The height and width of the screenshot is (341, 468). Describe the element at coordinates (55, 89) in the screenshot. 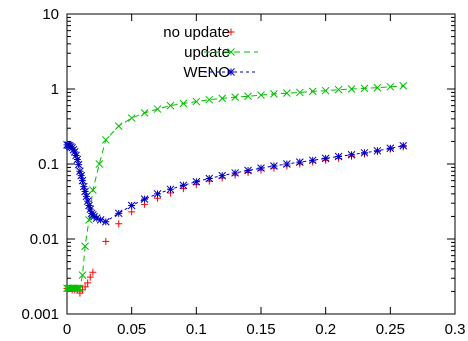

I see `y-tick-label: 1` at that location.